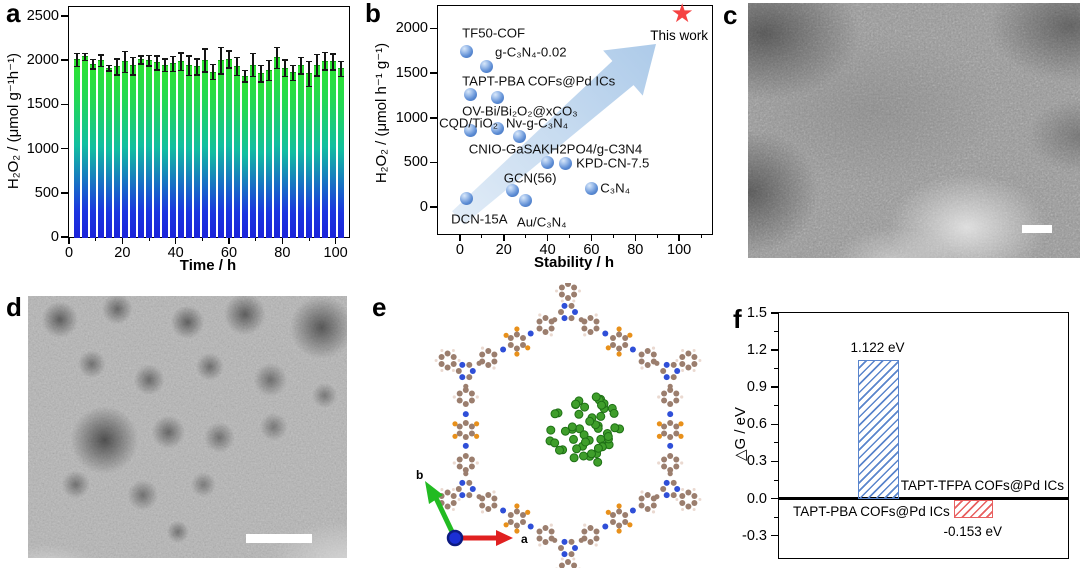 The height and width of the screenshot is (568, 1080). I want to click on y-axis-tick-label: 1500, so click(42, 104).